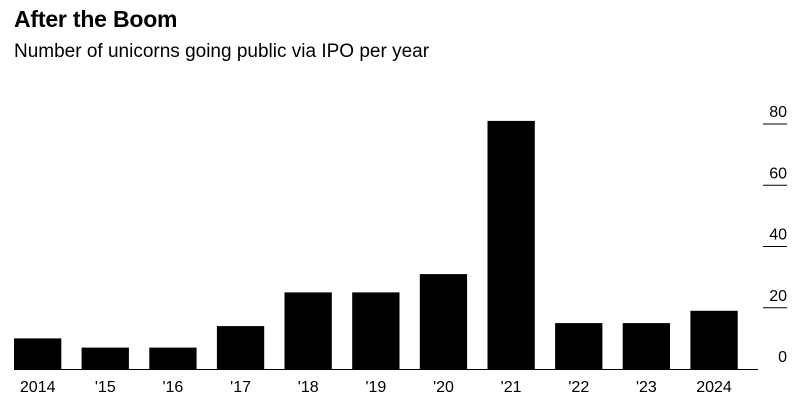 The image size is (797, 401). What do you see at coordinates (778, 235) in the screenshot?
I see `y-tick-label: 40` at bounding box center [778, 235].